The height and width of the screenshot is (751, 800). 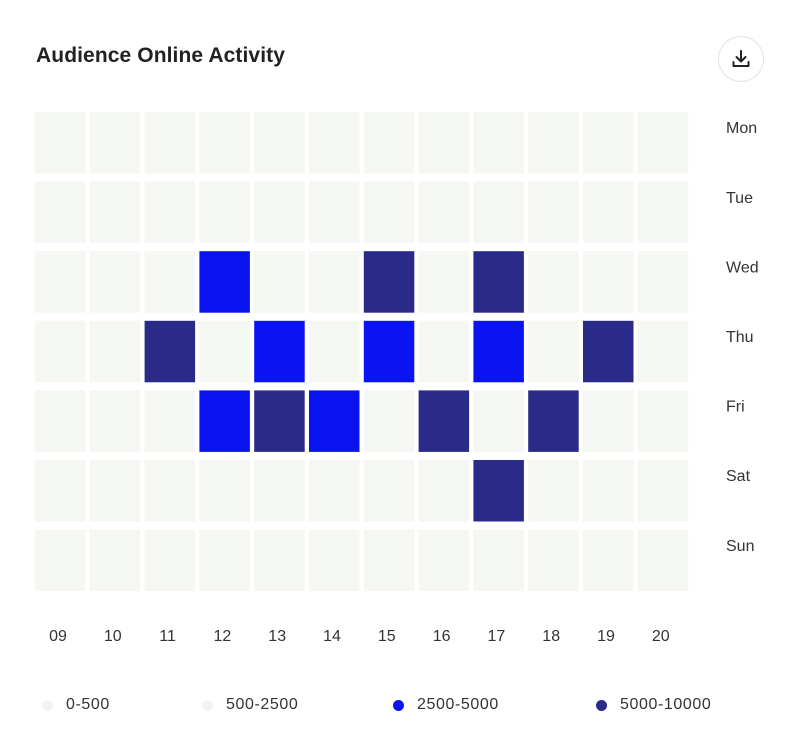 I want to click on download-button, so click(x=741, y=59).